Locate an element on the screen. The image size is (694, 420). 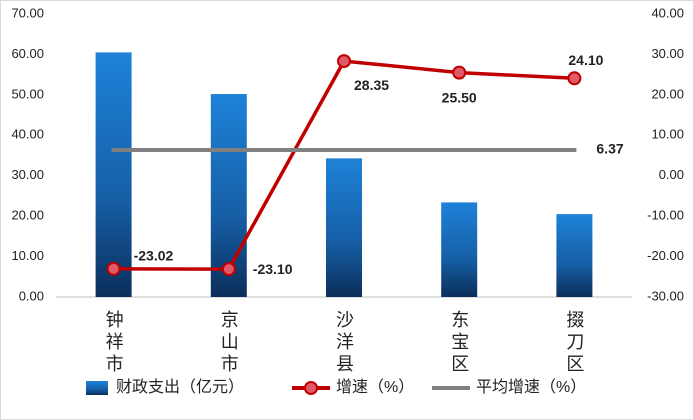
legend-marker is located at coordinates (311, 388).